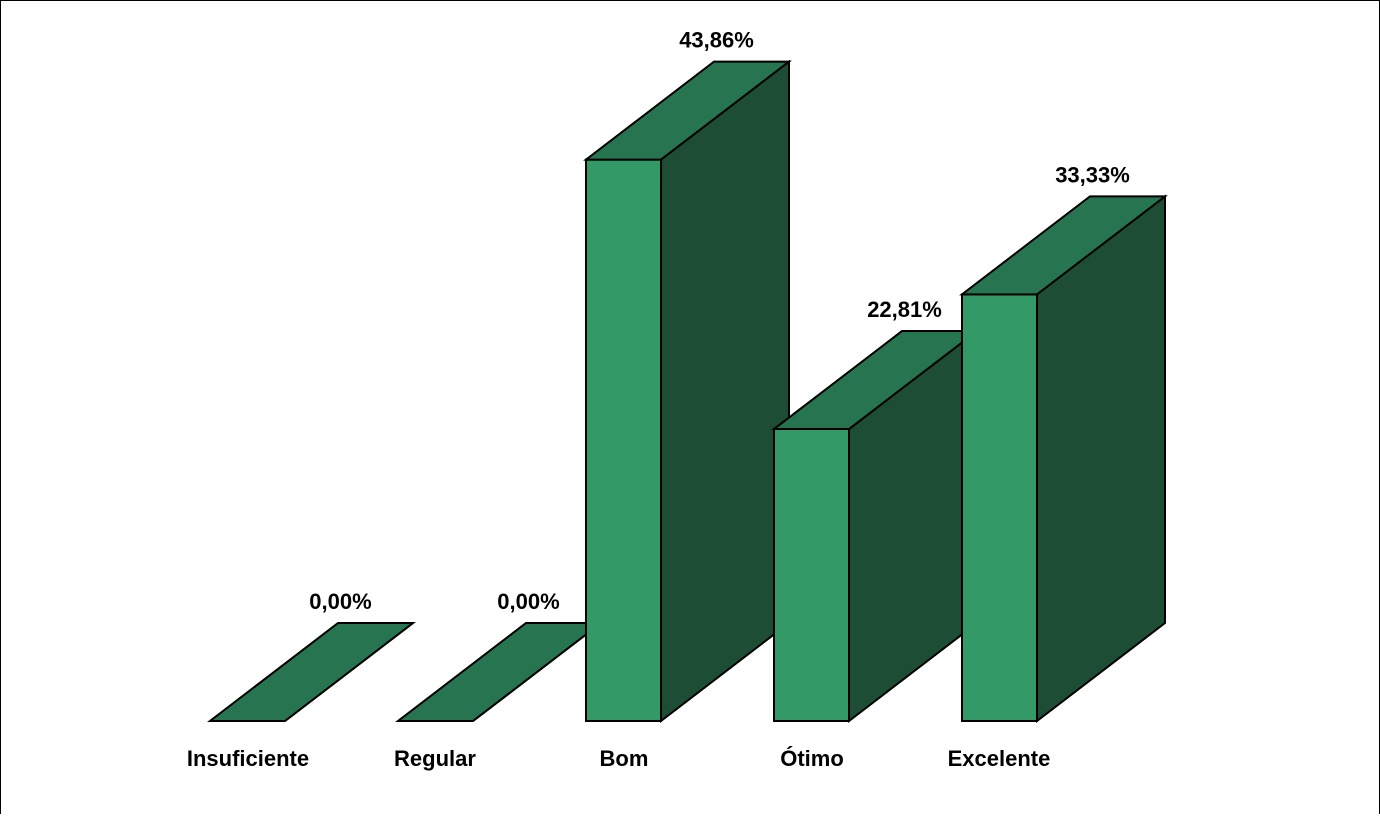 This screenshot has width=1380, height=820. Describe the element at coordinates (1092, 174) in the screenshot. I see `data-label-5: 33,33%` at that location.